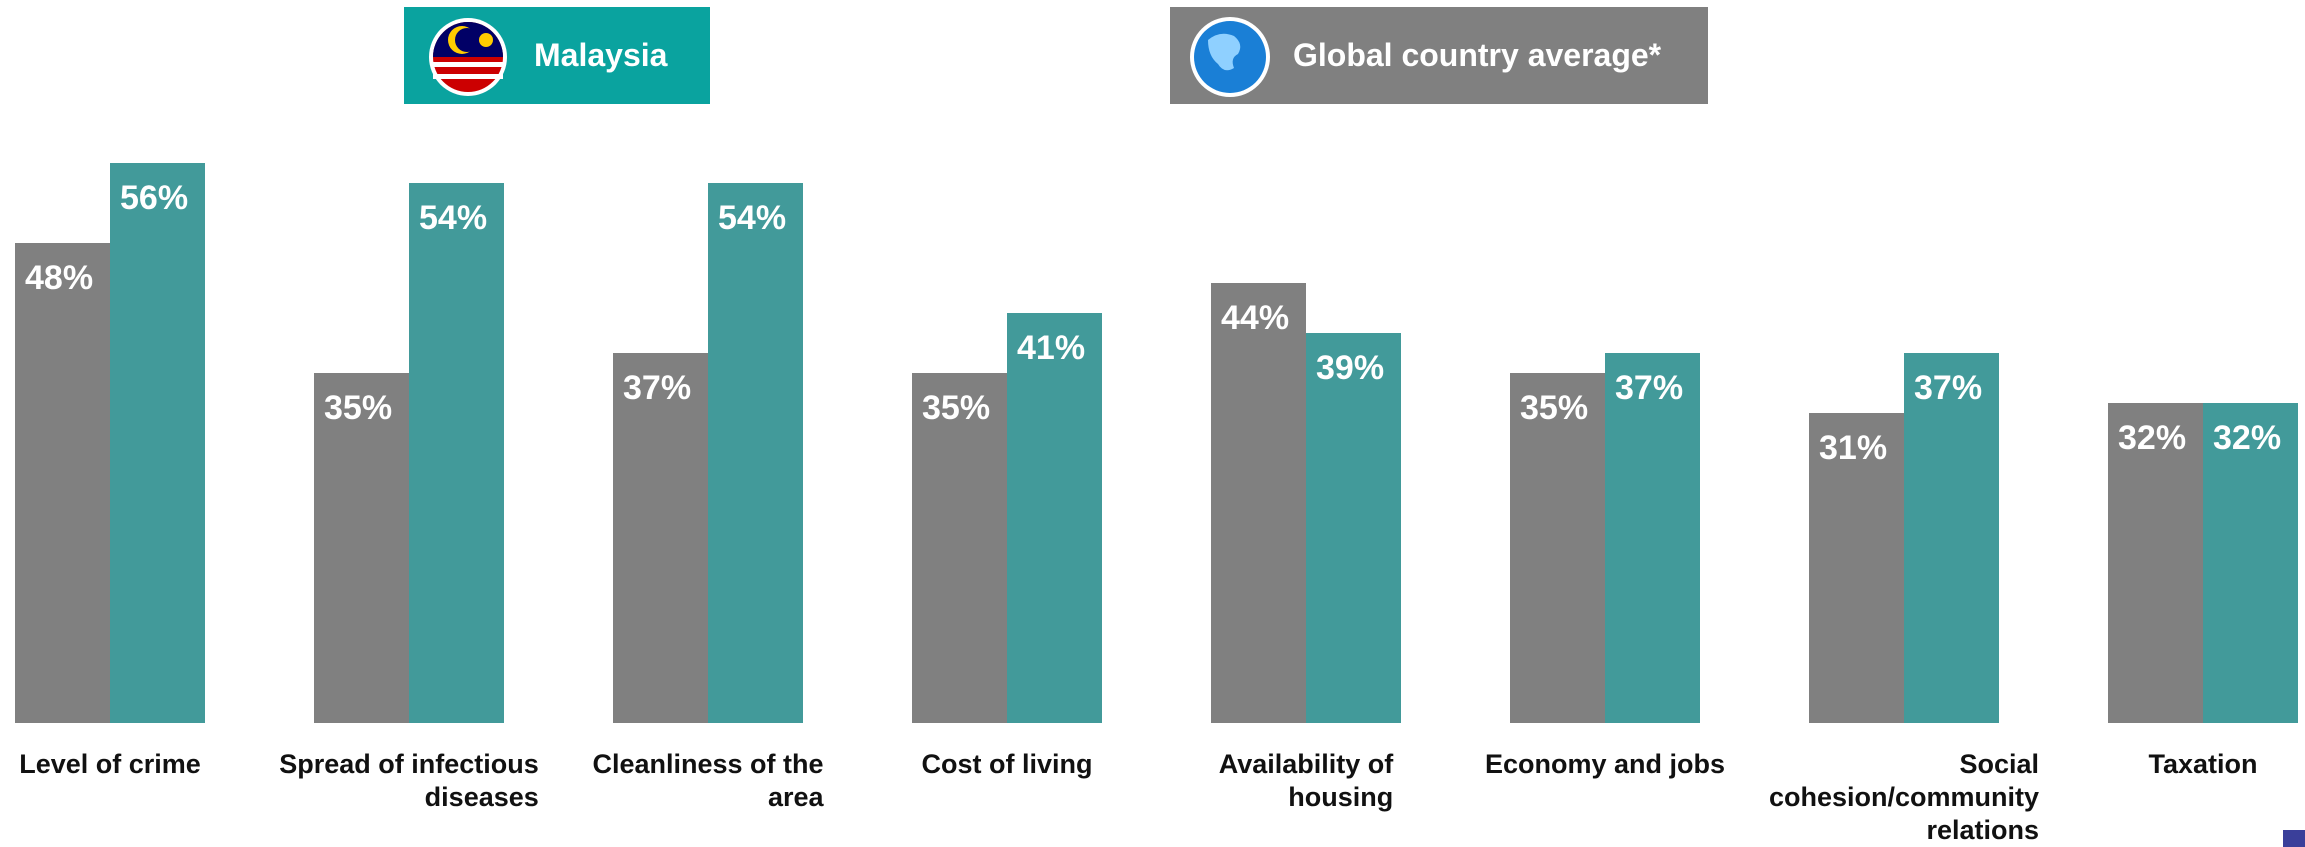 The width and height of the screenshot is (2305, 847). I want to click on legend-label: Global country average*, so click(1477, 55).